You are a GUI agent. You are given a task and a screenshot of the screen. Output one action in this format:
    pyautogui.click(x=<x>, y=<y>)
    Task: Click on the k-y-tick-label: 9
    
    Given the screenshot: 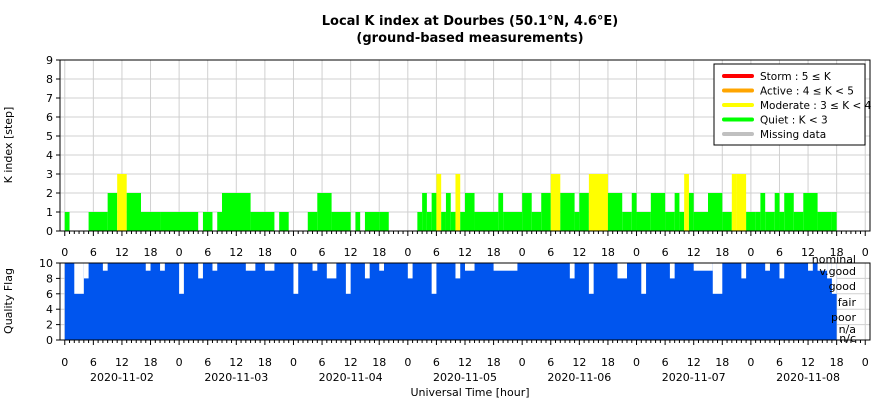 What is the action you would take?
    pyautogui.click(x=49, y=60)
    